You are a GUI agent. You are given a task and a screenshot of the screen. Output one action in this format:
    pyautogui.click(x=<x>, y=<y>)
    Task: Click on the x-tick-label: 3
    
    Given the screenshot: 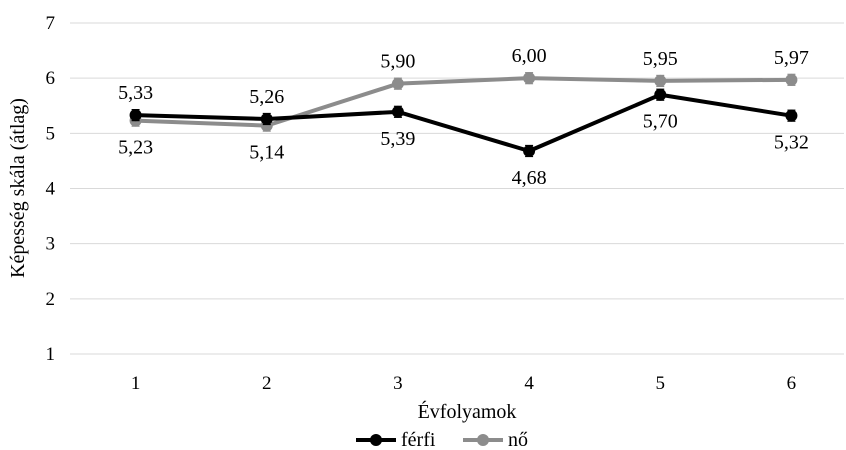 What is the action you would take?
    pyautogui.click(x=398, y=383)
    